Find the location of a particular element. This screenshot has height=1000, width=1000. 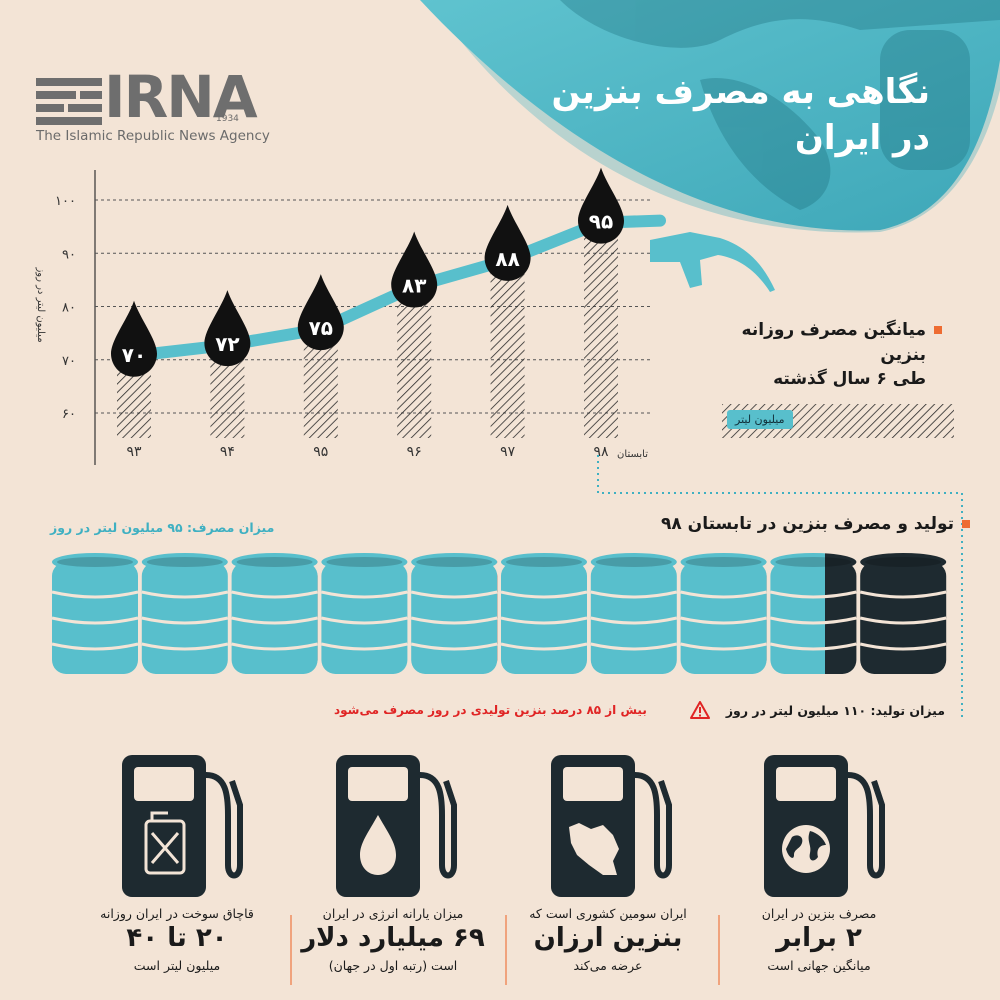

logo-tagline: The Islamic Republic News Agency is located at coordinates (153, 136).